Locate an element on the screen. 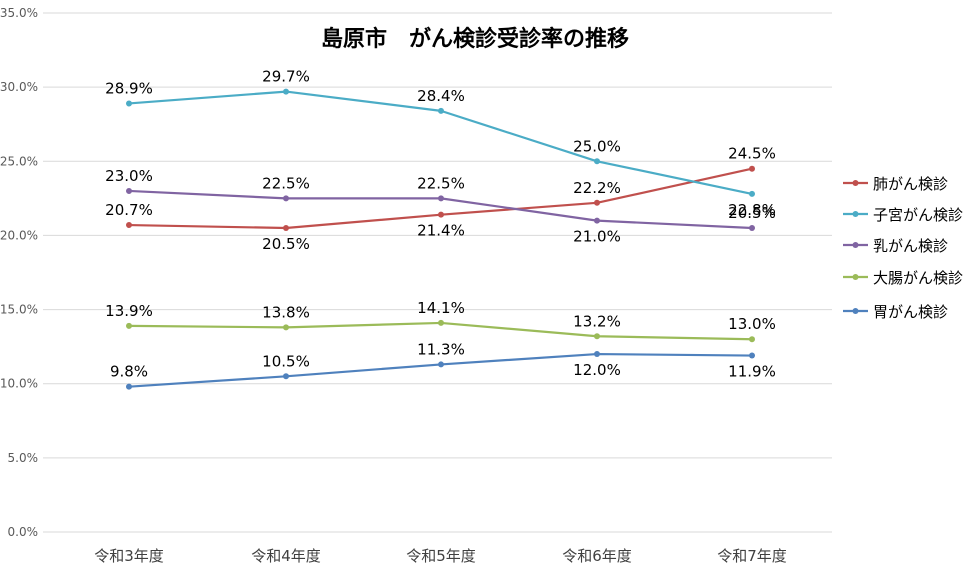  data-label: 12.0% is located at coordinates (597, 370).